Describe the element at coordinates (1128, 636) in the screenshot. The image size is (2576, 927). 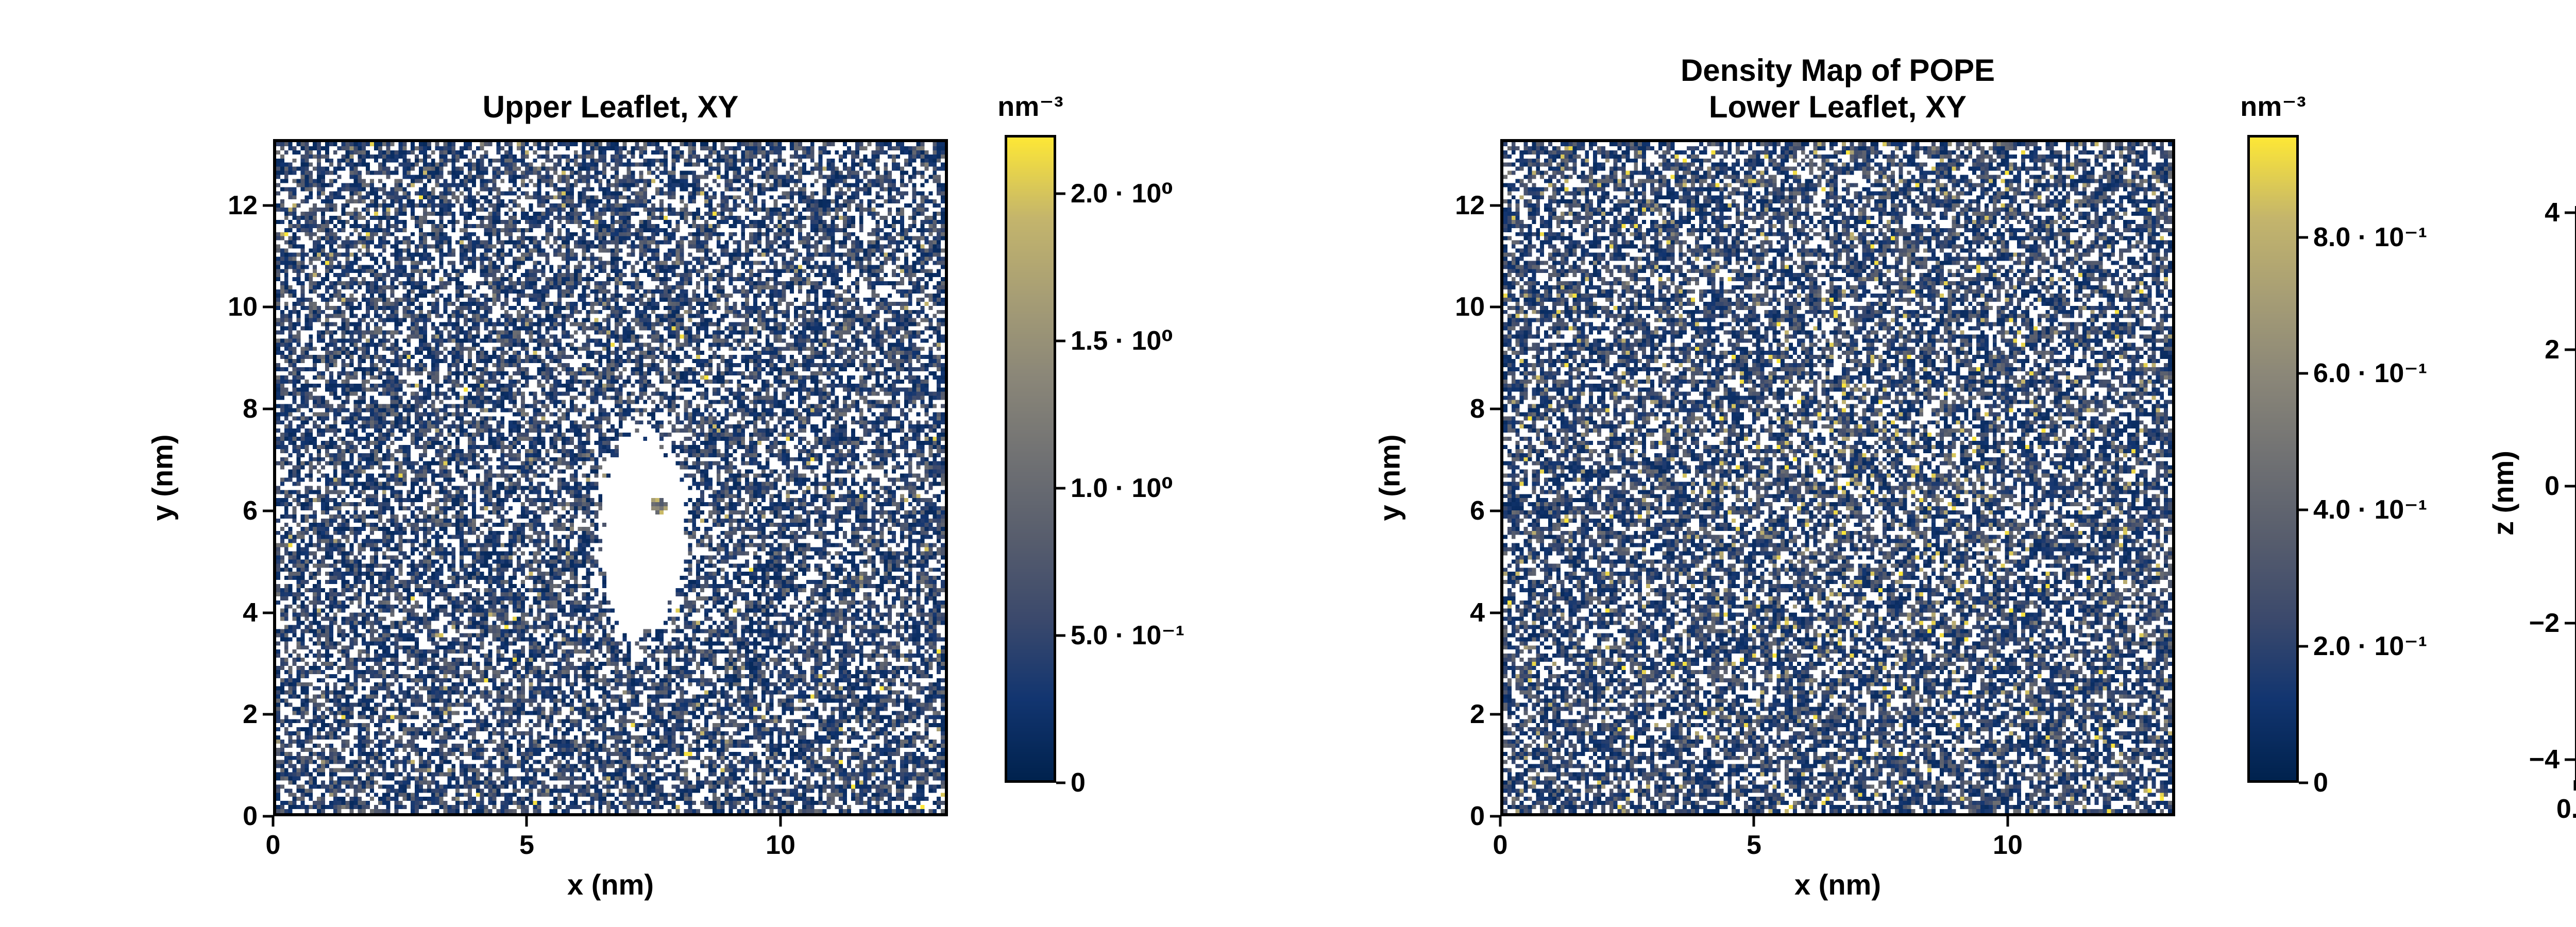
I see `colorbar-tick-label: 5.0 · 10⁻¹` at that location.